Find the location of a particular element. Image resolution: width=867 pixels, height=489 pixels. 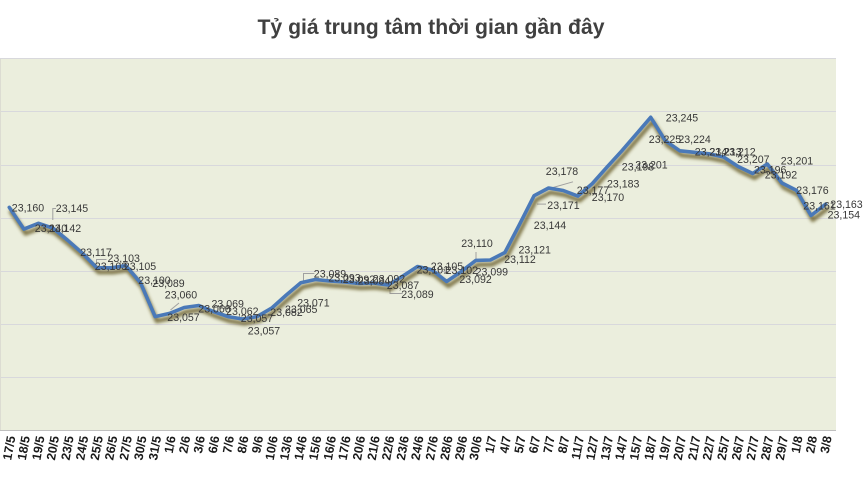

svg-text:Tỷ giá trung tâm thời gian gần: Tỷ giá trung tâm thời gian gần đây is located at coordinates (430, 27).